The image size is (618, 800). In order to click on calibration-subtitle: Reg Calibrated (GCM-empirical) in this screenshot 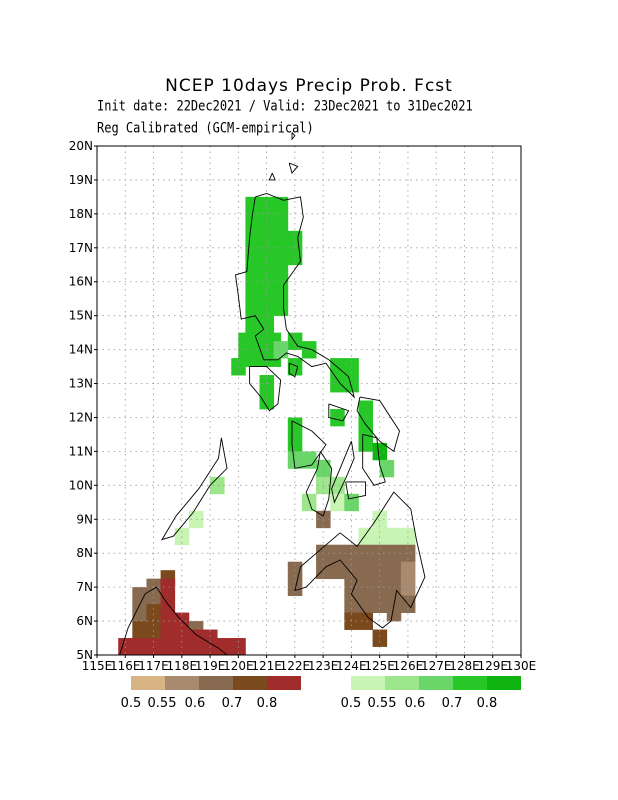, I will do `click(205, 128)`.